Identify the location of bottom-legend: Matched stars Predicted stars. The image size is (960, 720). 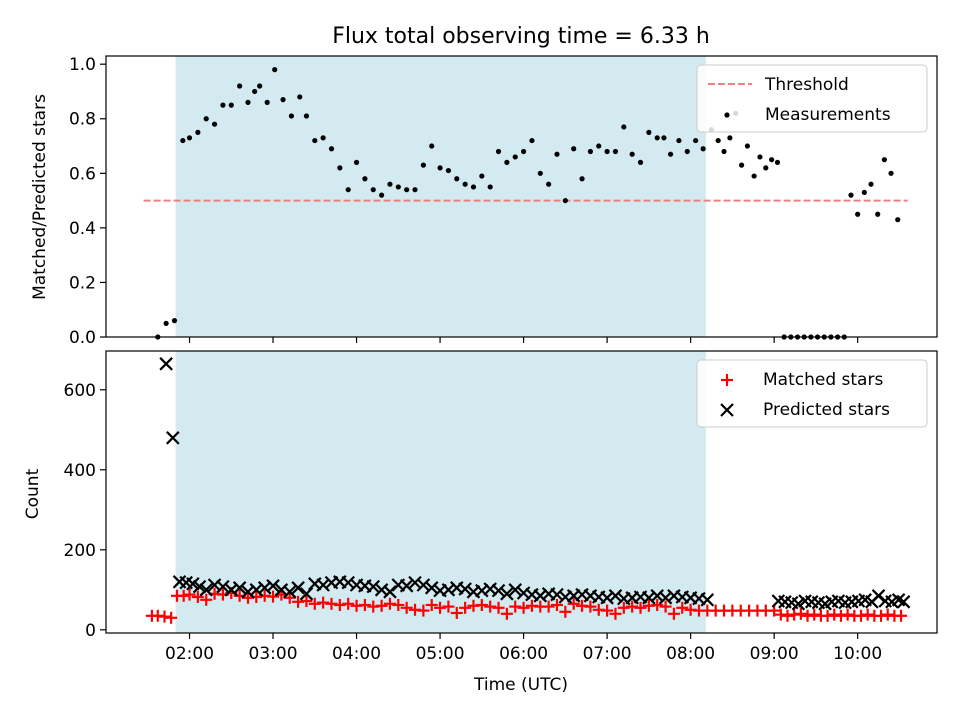
(812, 393).